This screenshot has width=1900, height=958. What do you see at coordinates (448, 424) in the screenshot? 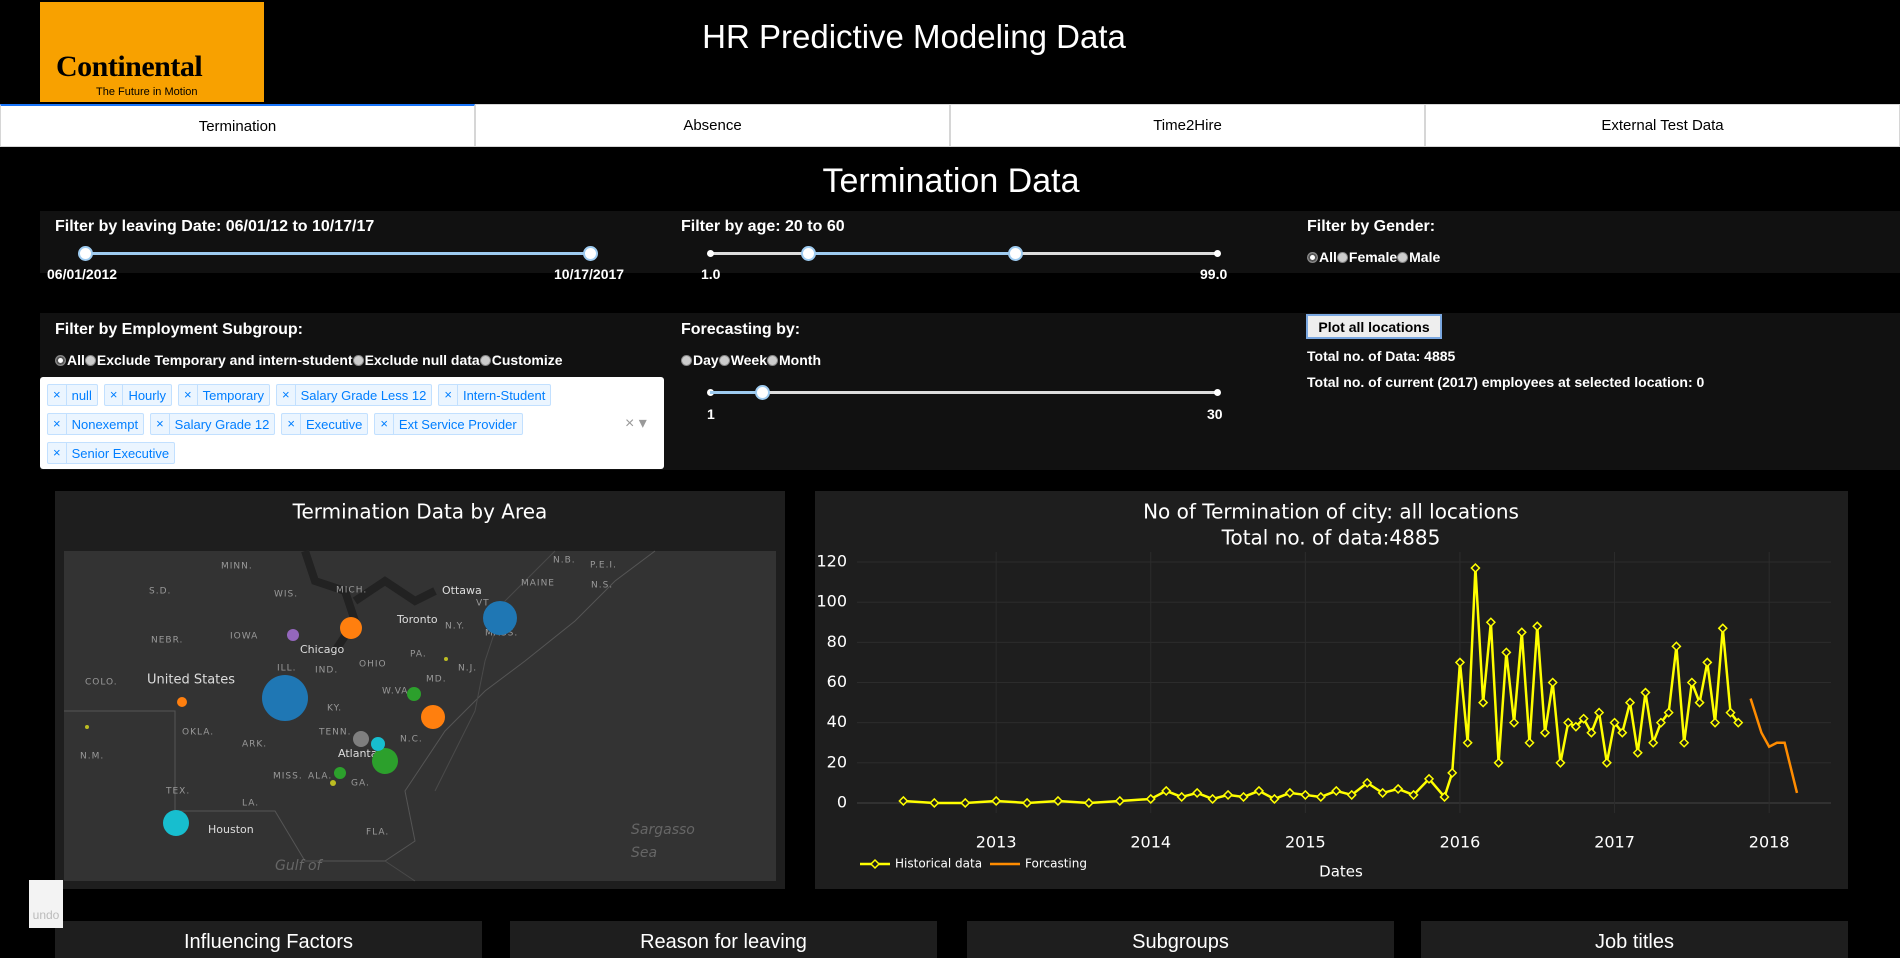
I see `tag: Ext Service Provider` at bounding box center [448, 424].